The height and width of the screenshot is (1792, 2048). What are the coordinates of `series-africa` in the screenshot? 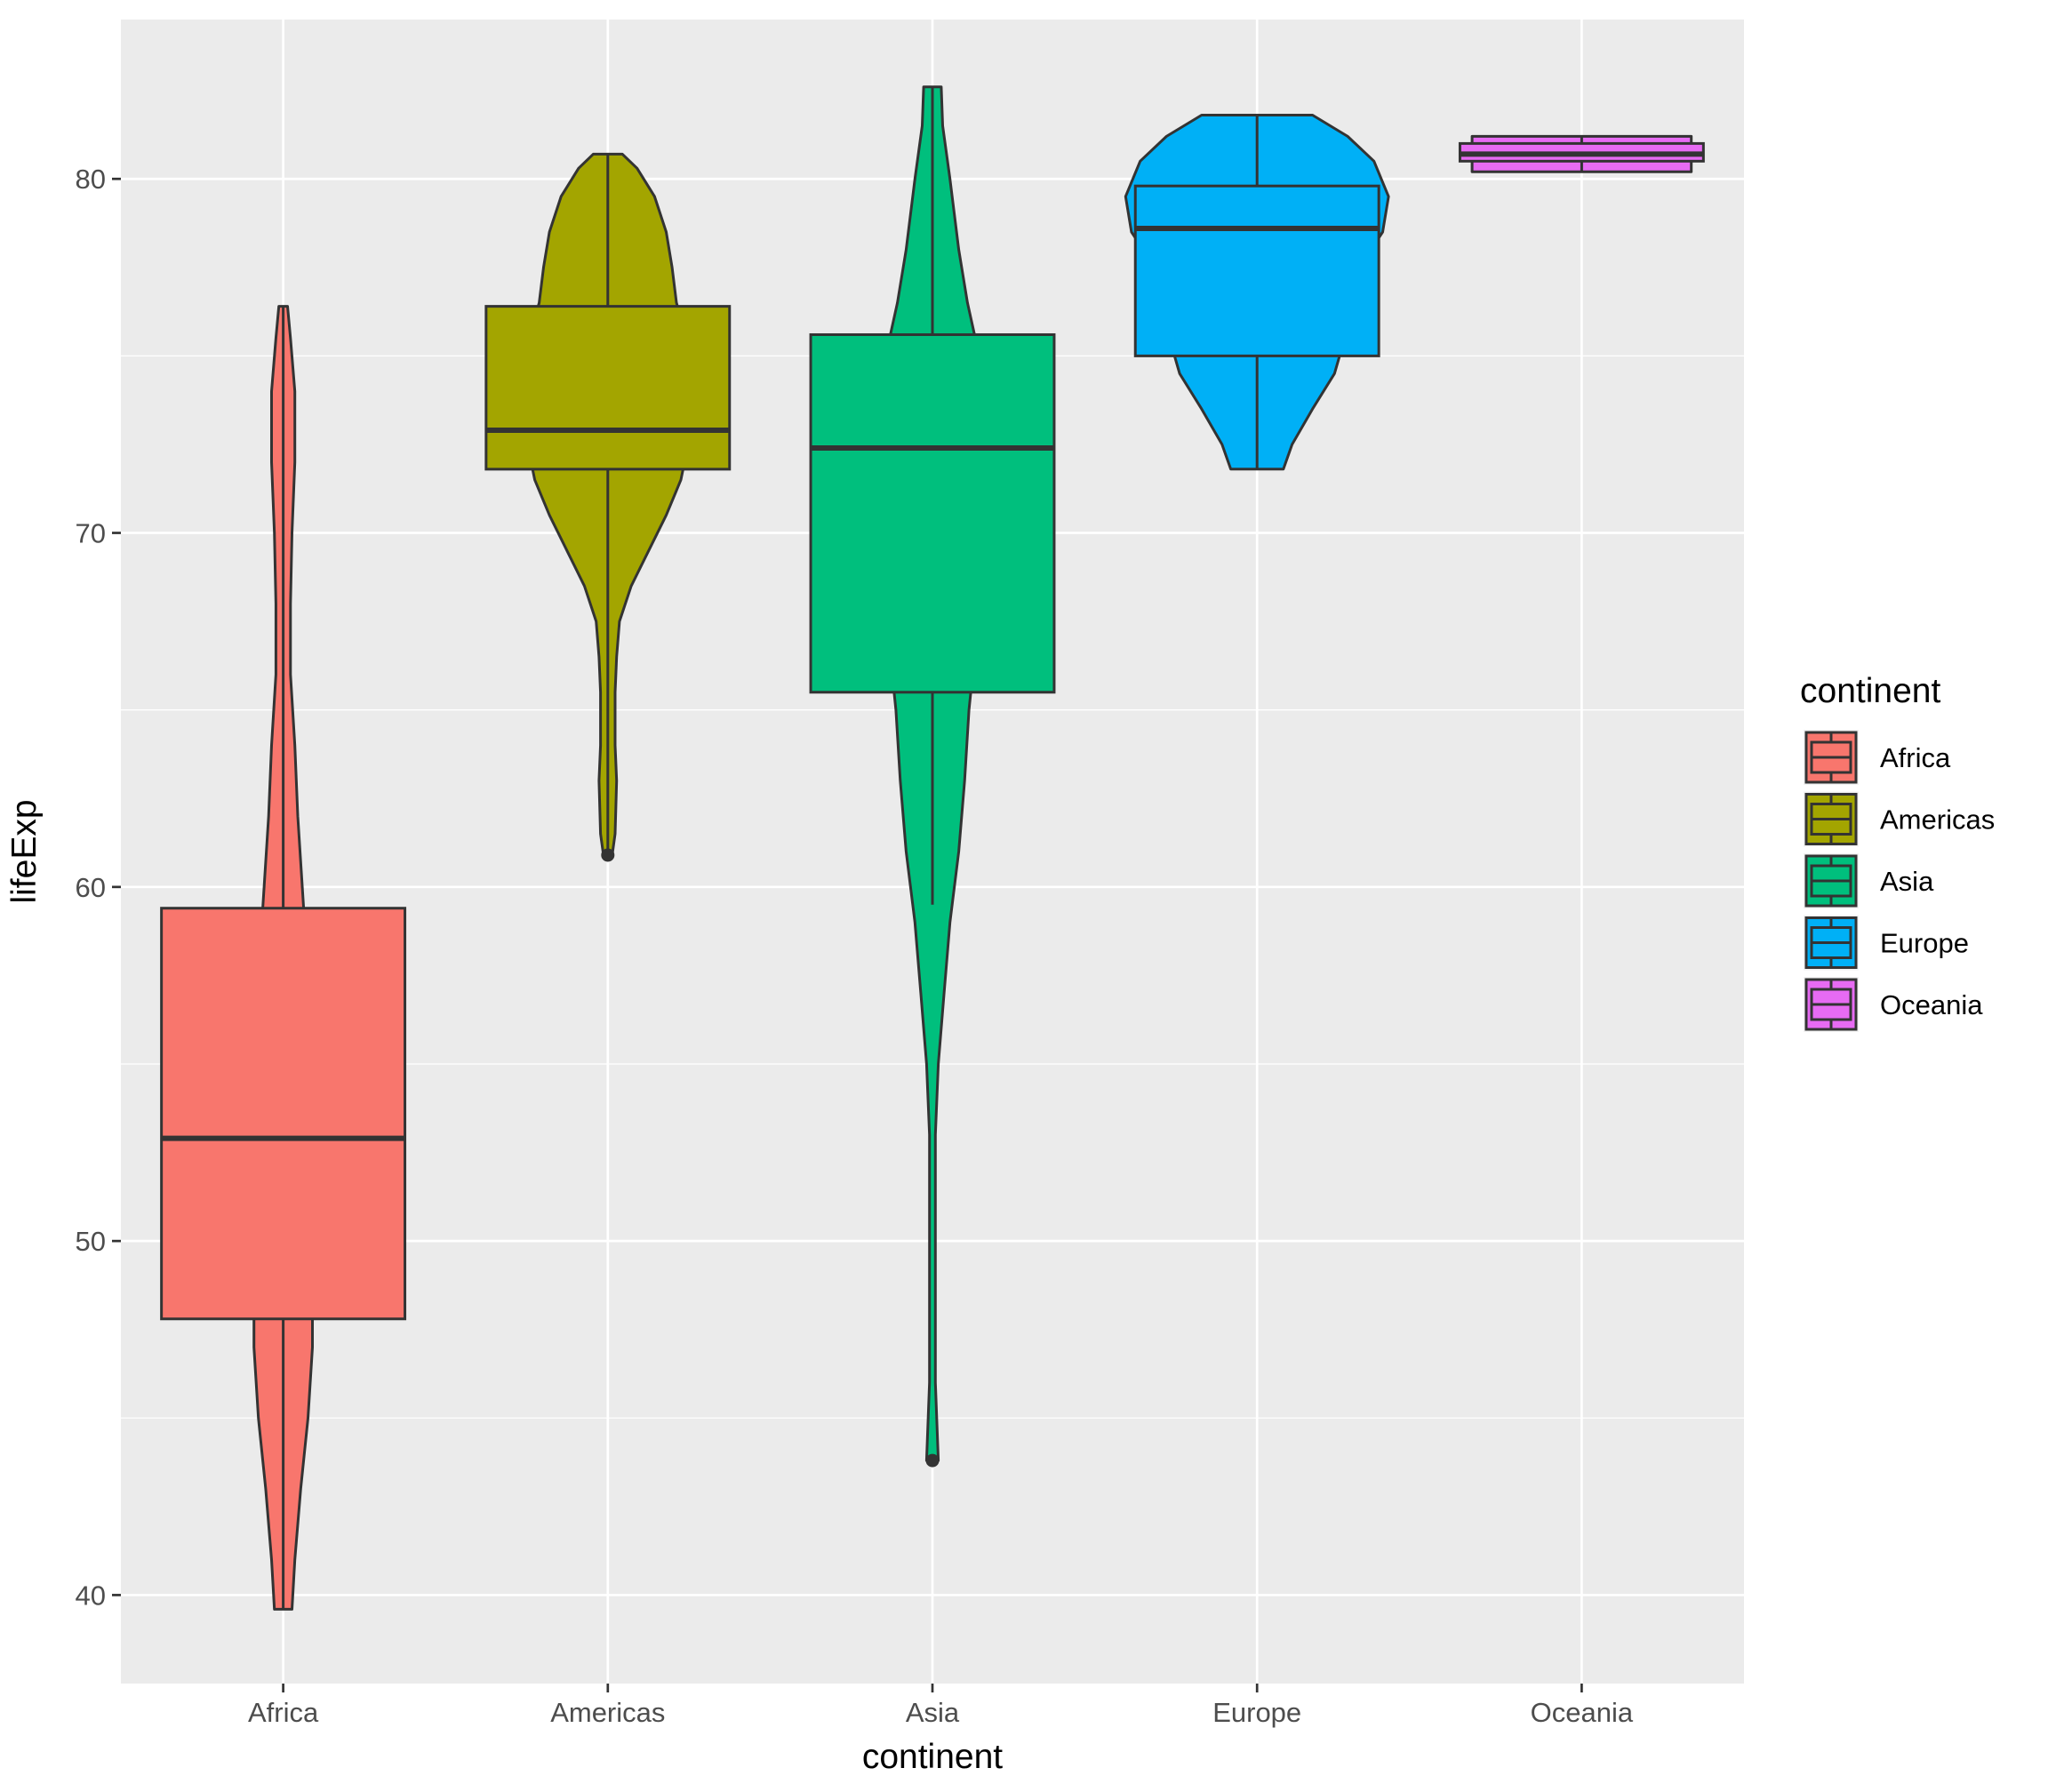 It's located at (283, 958).